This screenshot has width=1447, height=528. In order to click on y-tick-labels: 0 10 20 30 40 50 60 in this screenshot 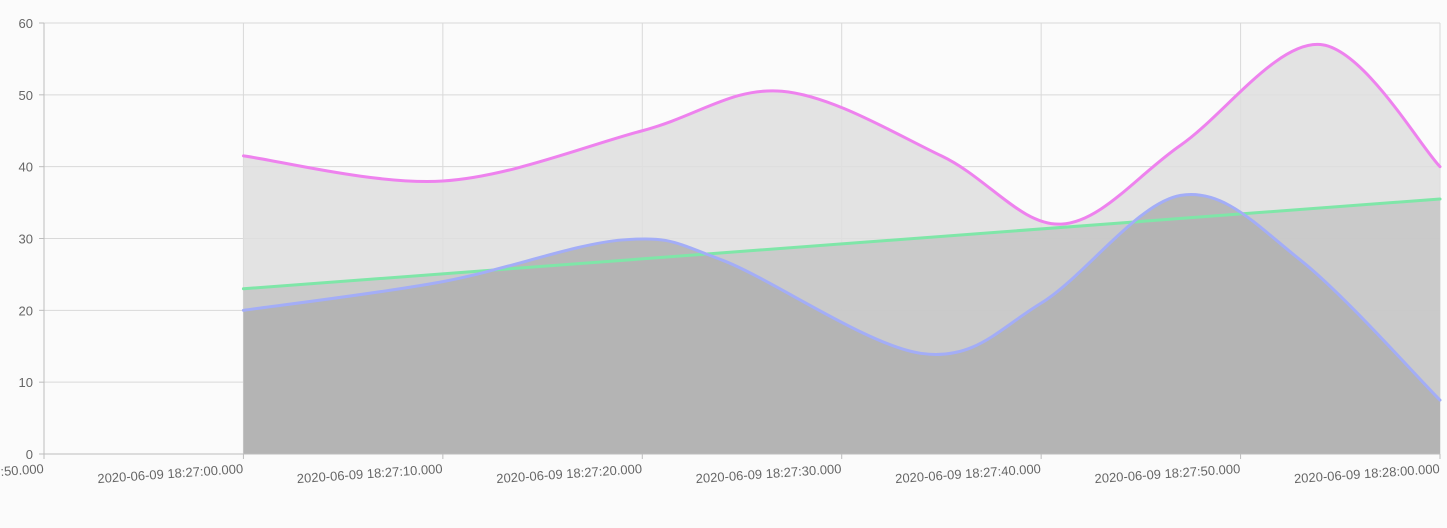, I will do `click(26, 239)`.